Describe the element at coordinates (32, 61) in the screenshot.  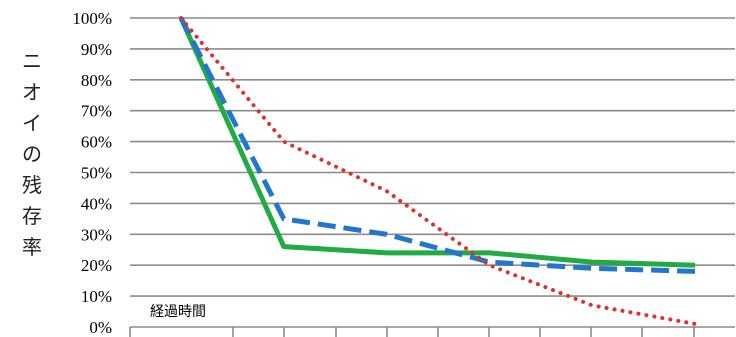
I see `y-axis-label-char: ニ` at that location.